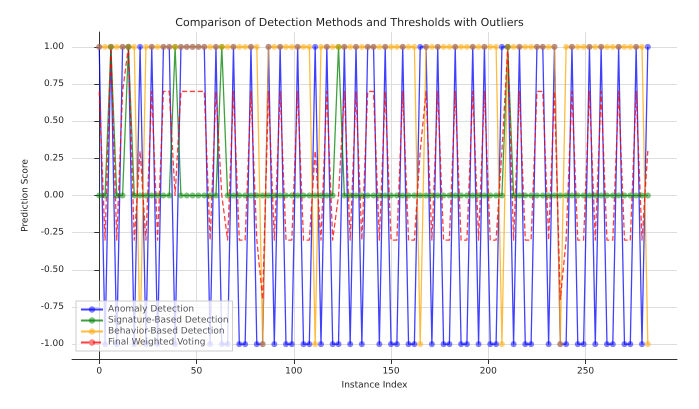 This screenshot has height=409, width=699. What do you see at coordinates (196, 371) in the screenshot?
I see `x-tick-label: 50` at bounding box center [196, 371].